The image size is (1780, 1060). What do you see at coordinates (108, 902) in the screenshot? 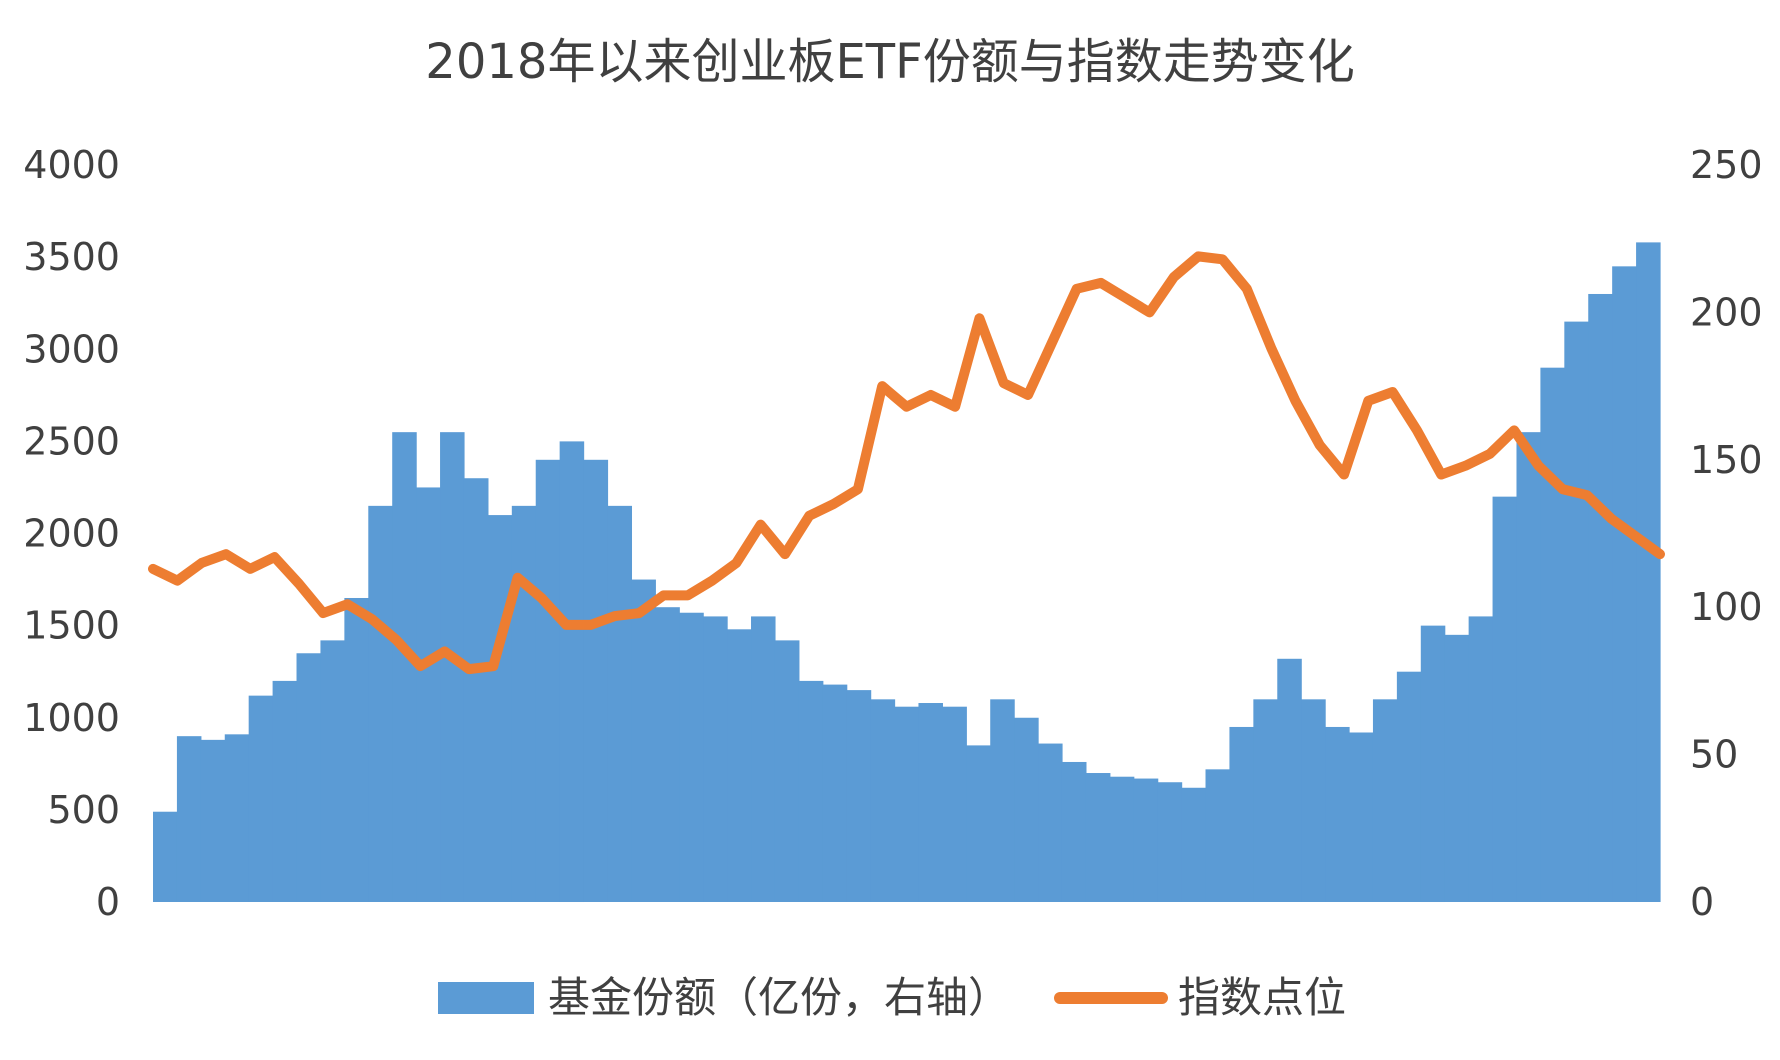
I see `left-tick-label: 0` at bounding box center [108, 902].